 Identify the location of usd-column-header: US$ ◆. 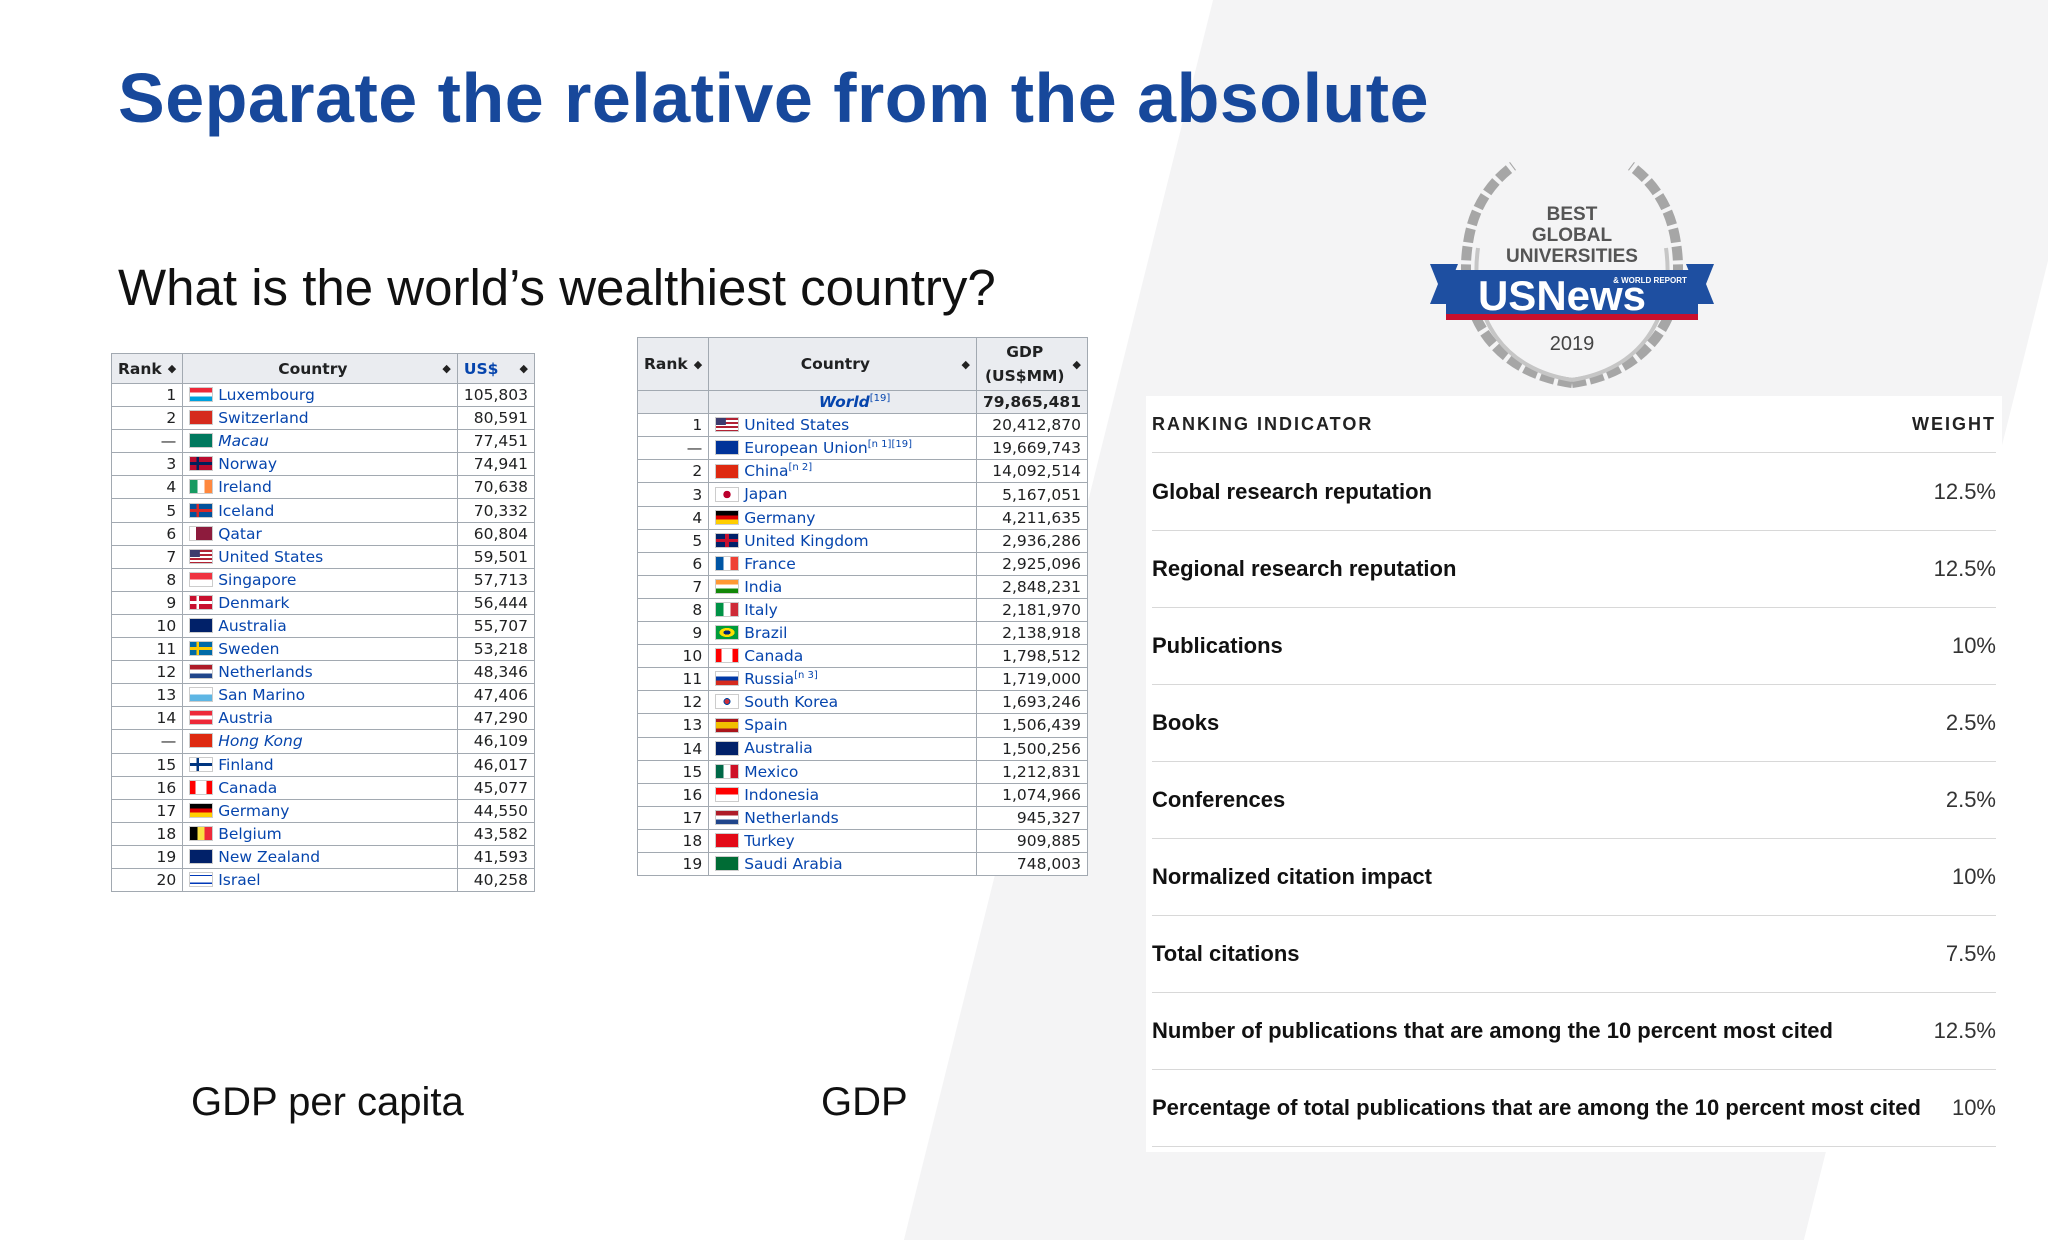
(496, 368).